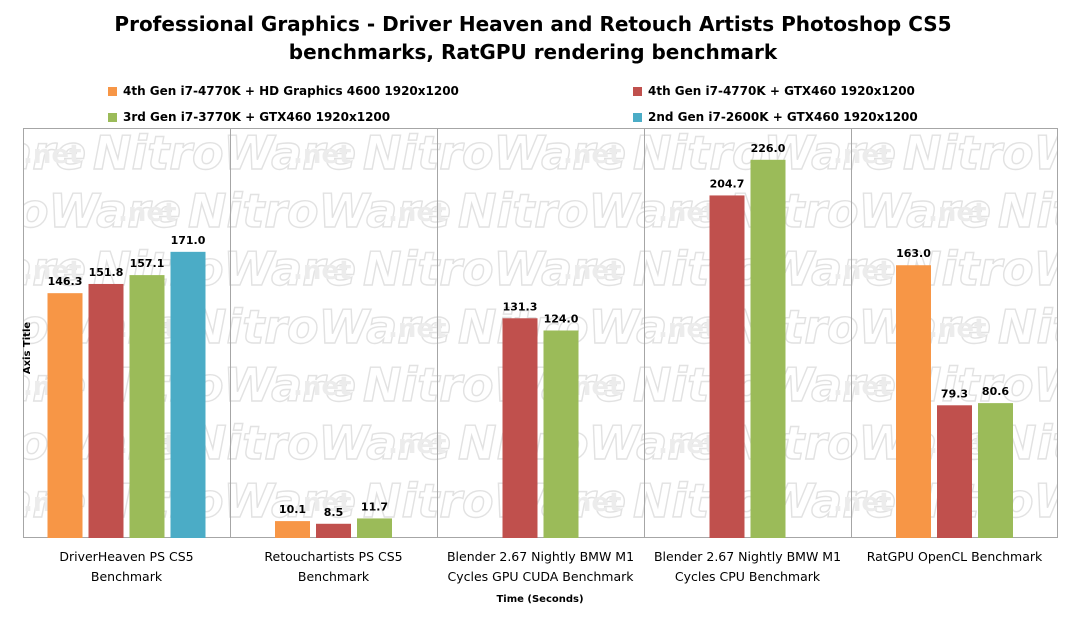 This screenshot has height=638, width=1066. What do you see at coordinates (913, 253) in the screenshot?
I see `data-label-1-5: 163.0` at bounding box center [913, 253].